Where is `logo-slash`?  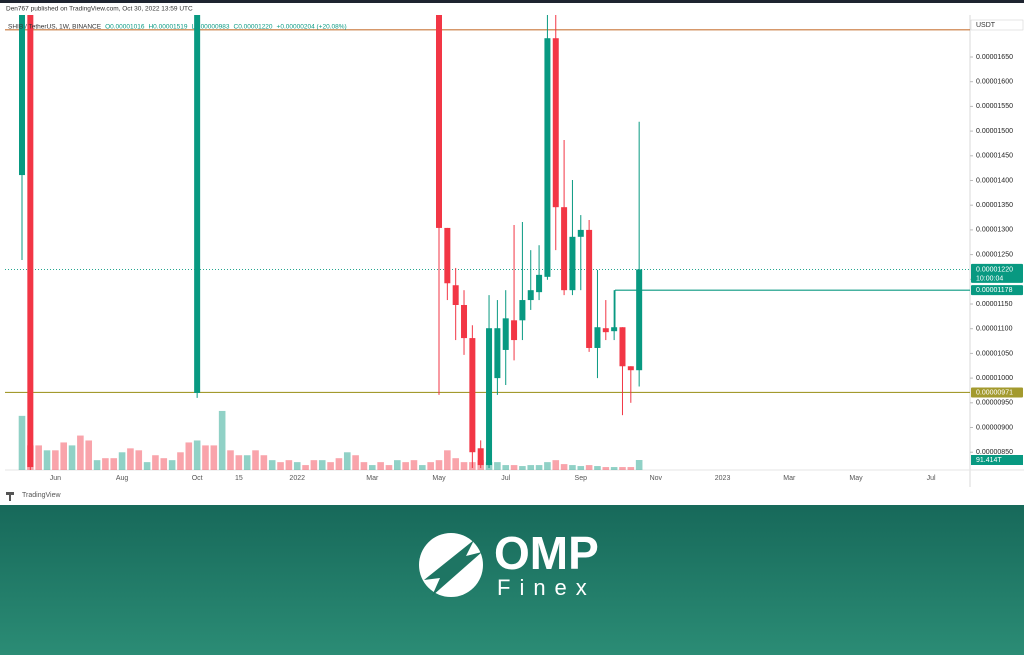
logo-slash is located at coordinates (453, 568).